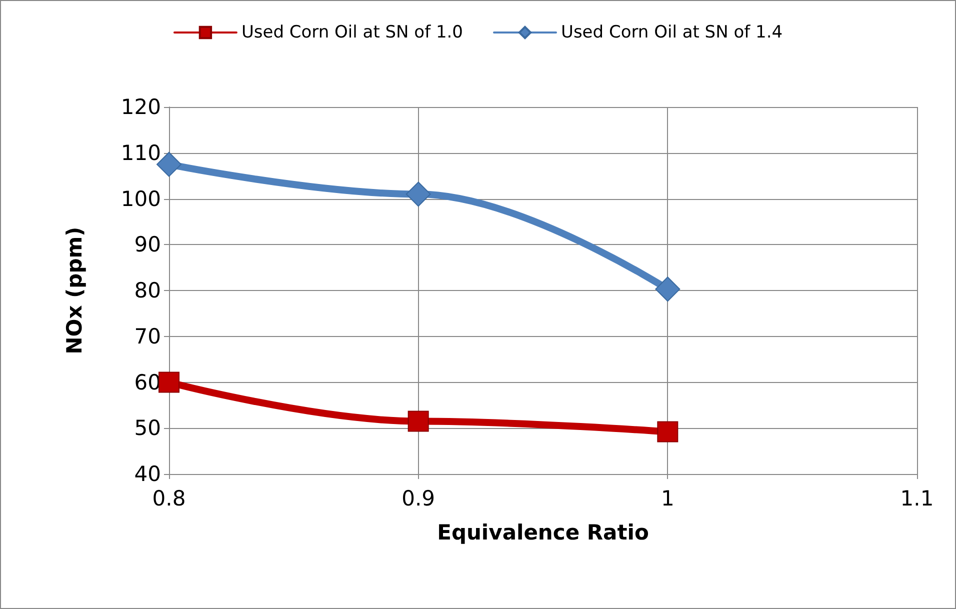 The height and width of the screenshot is (609, 956). Describe the element at coordinates (147, 336) in the screenshot. I see `y-tick-label: 70` at that location.